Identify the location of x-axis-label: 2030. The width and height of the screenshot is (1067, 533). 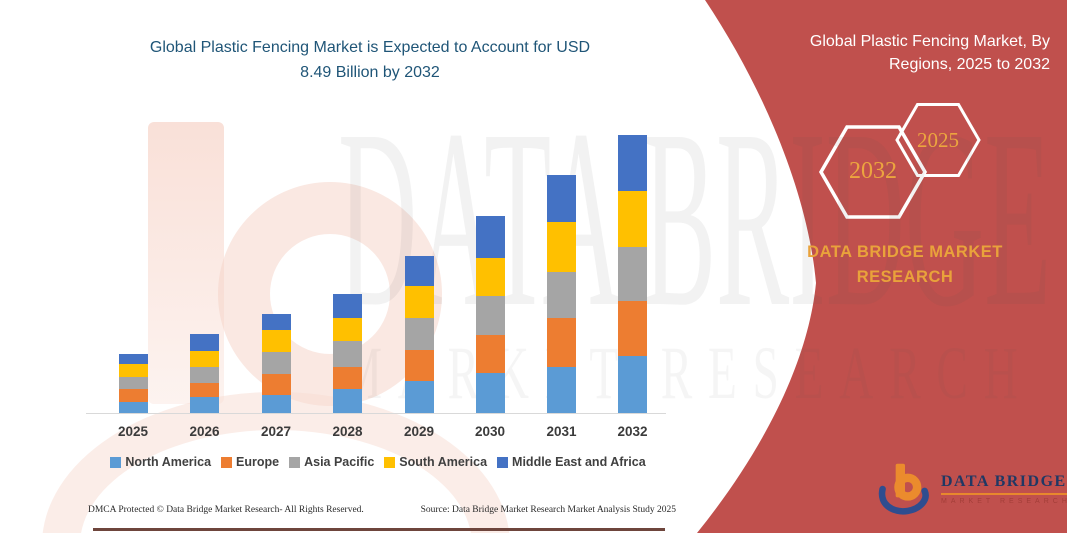
(490, 431).